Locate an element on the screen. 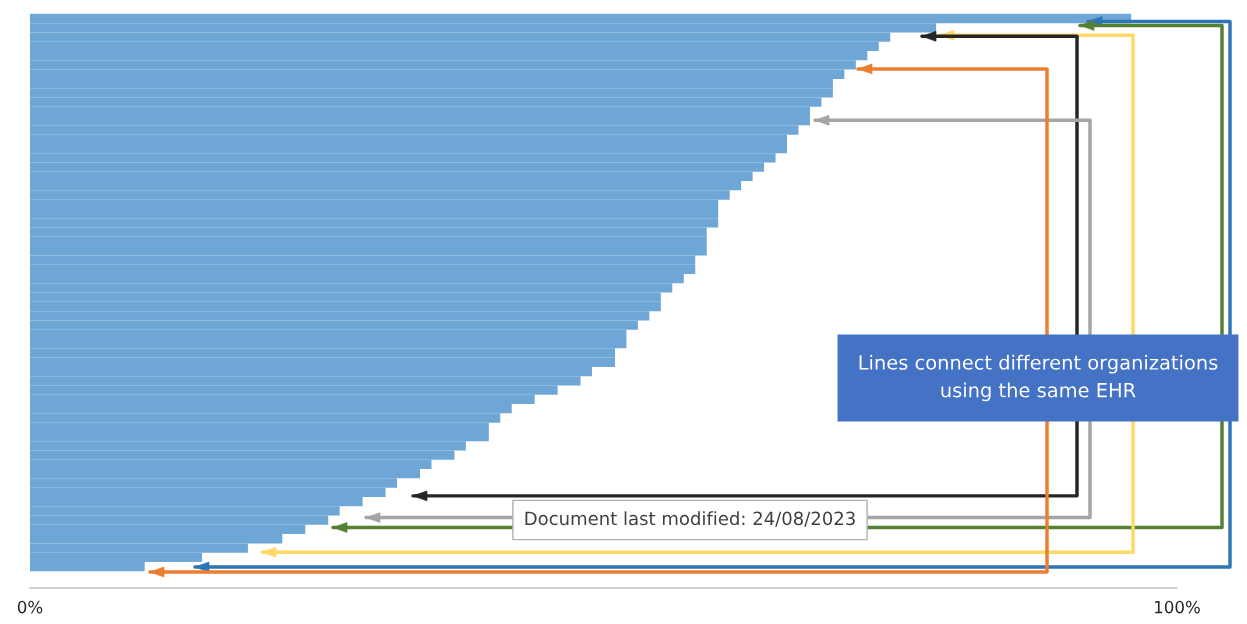 This screenshot has height=624, width=1247. x-tick-label: 100% is located at coordinates (1177, 607).